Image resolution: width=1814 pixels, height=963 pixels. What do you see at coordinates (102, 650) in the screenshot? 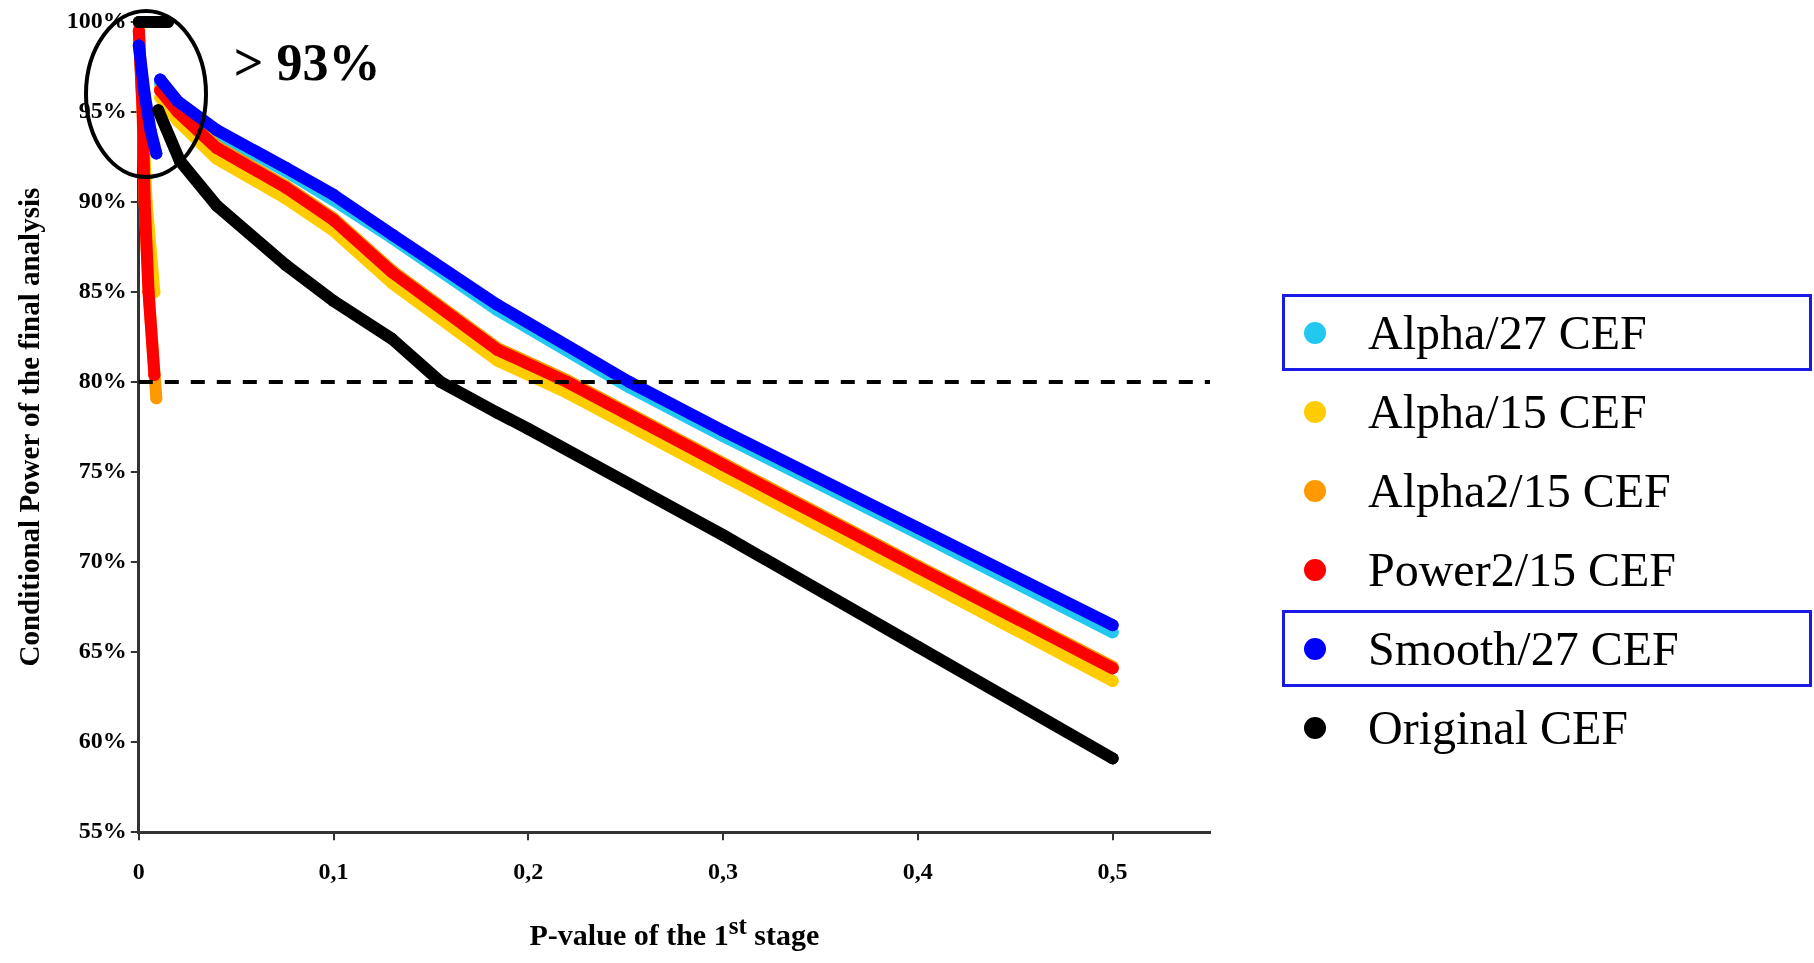
I see `y-tick-label: 65%` at bounding box center [102, 650].